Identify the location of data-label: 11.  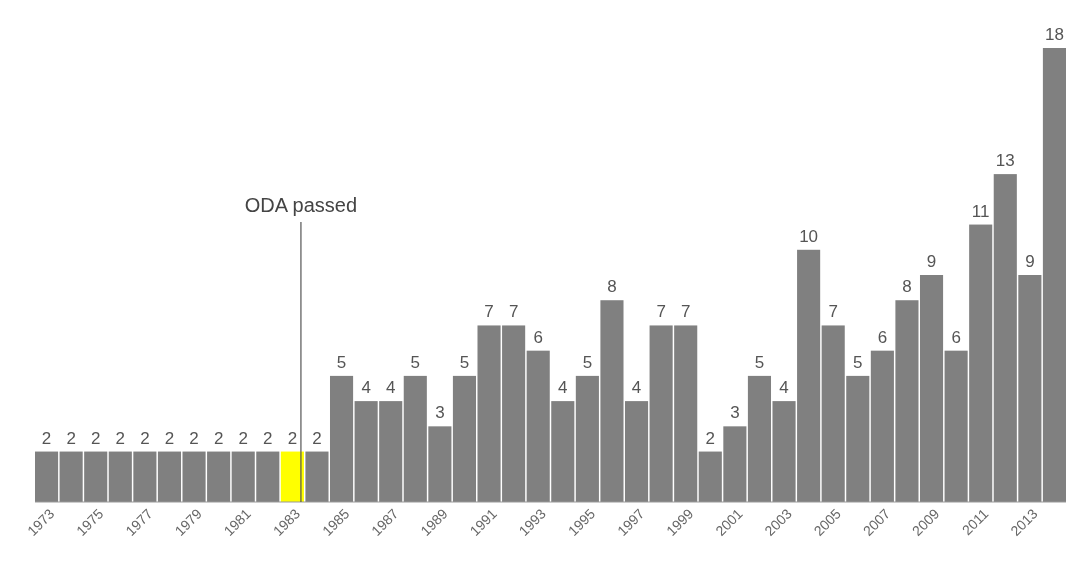
(980, 211).